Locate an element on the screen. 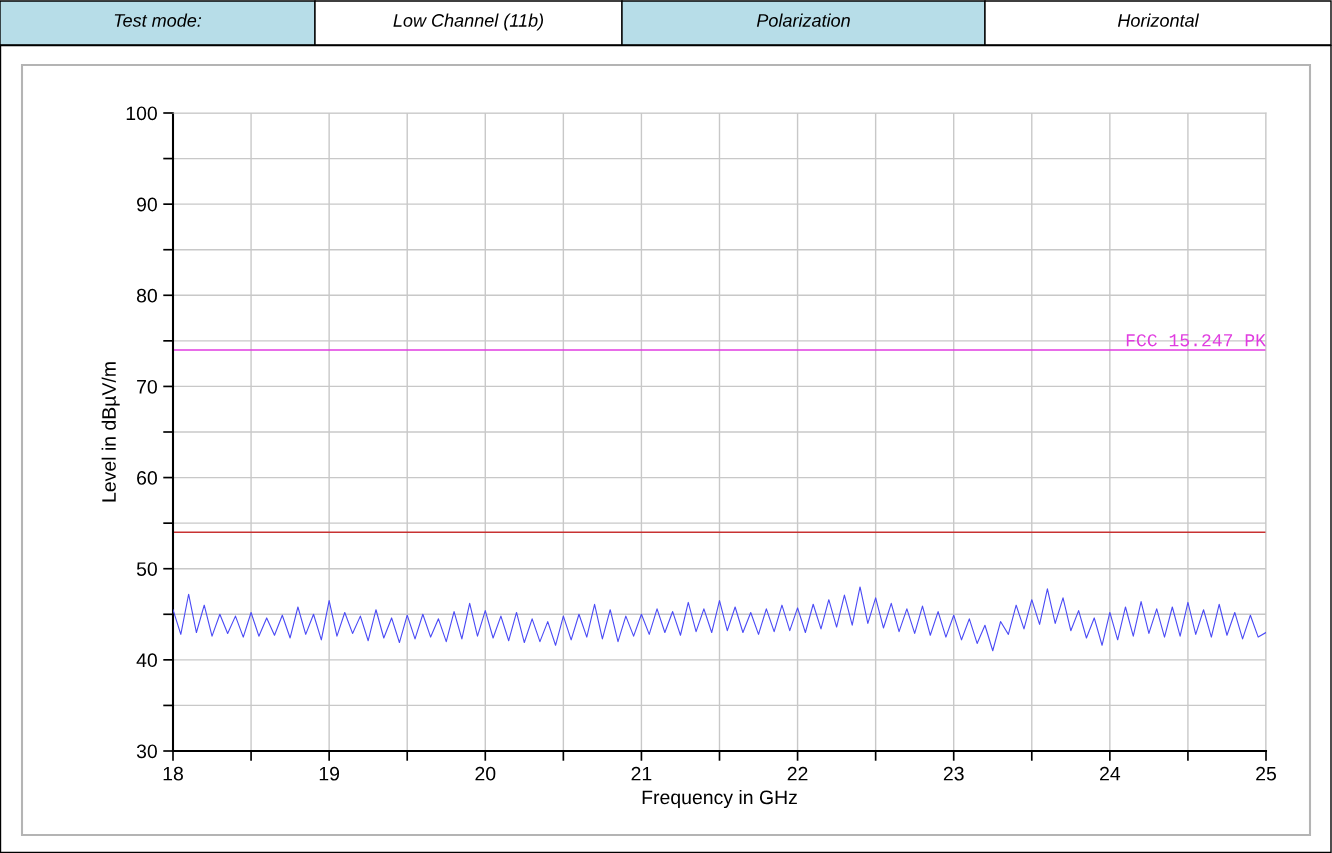  ref-line-label: FCC 15.247 PK is located at coordinates (1196, 340).